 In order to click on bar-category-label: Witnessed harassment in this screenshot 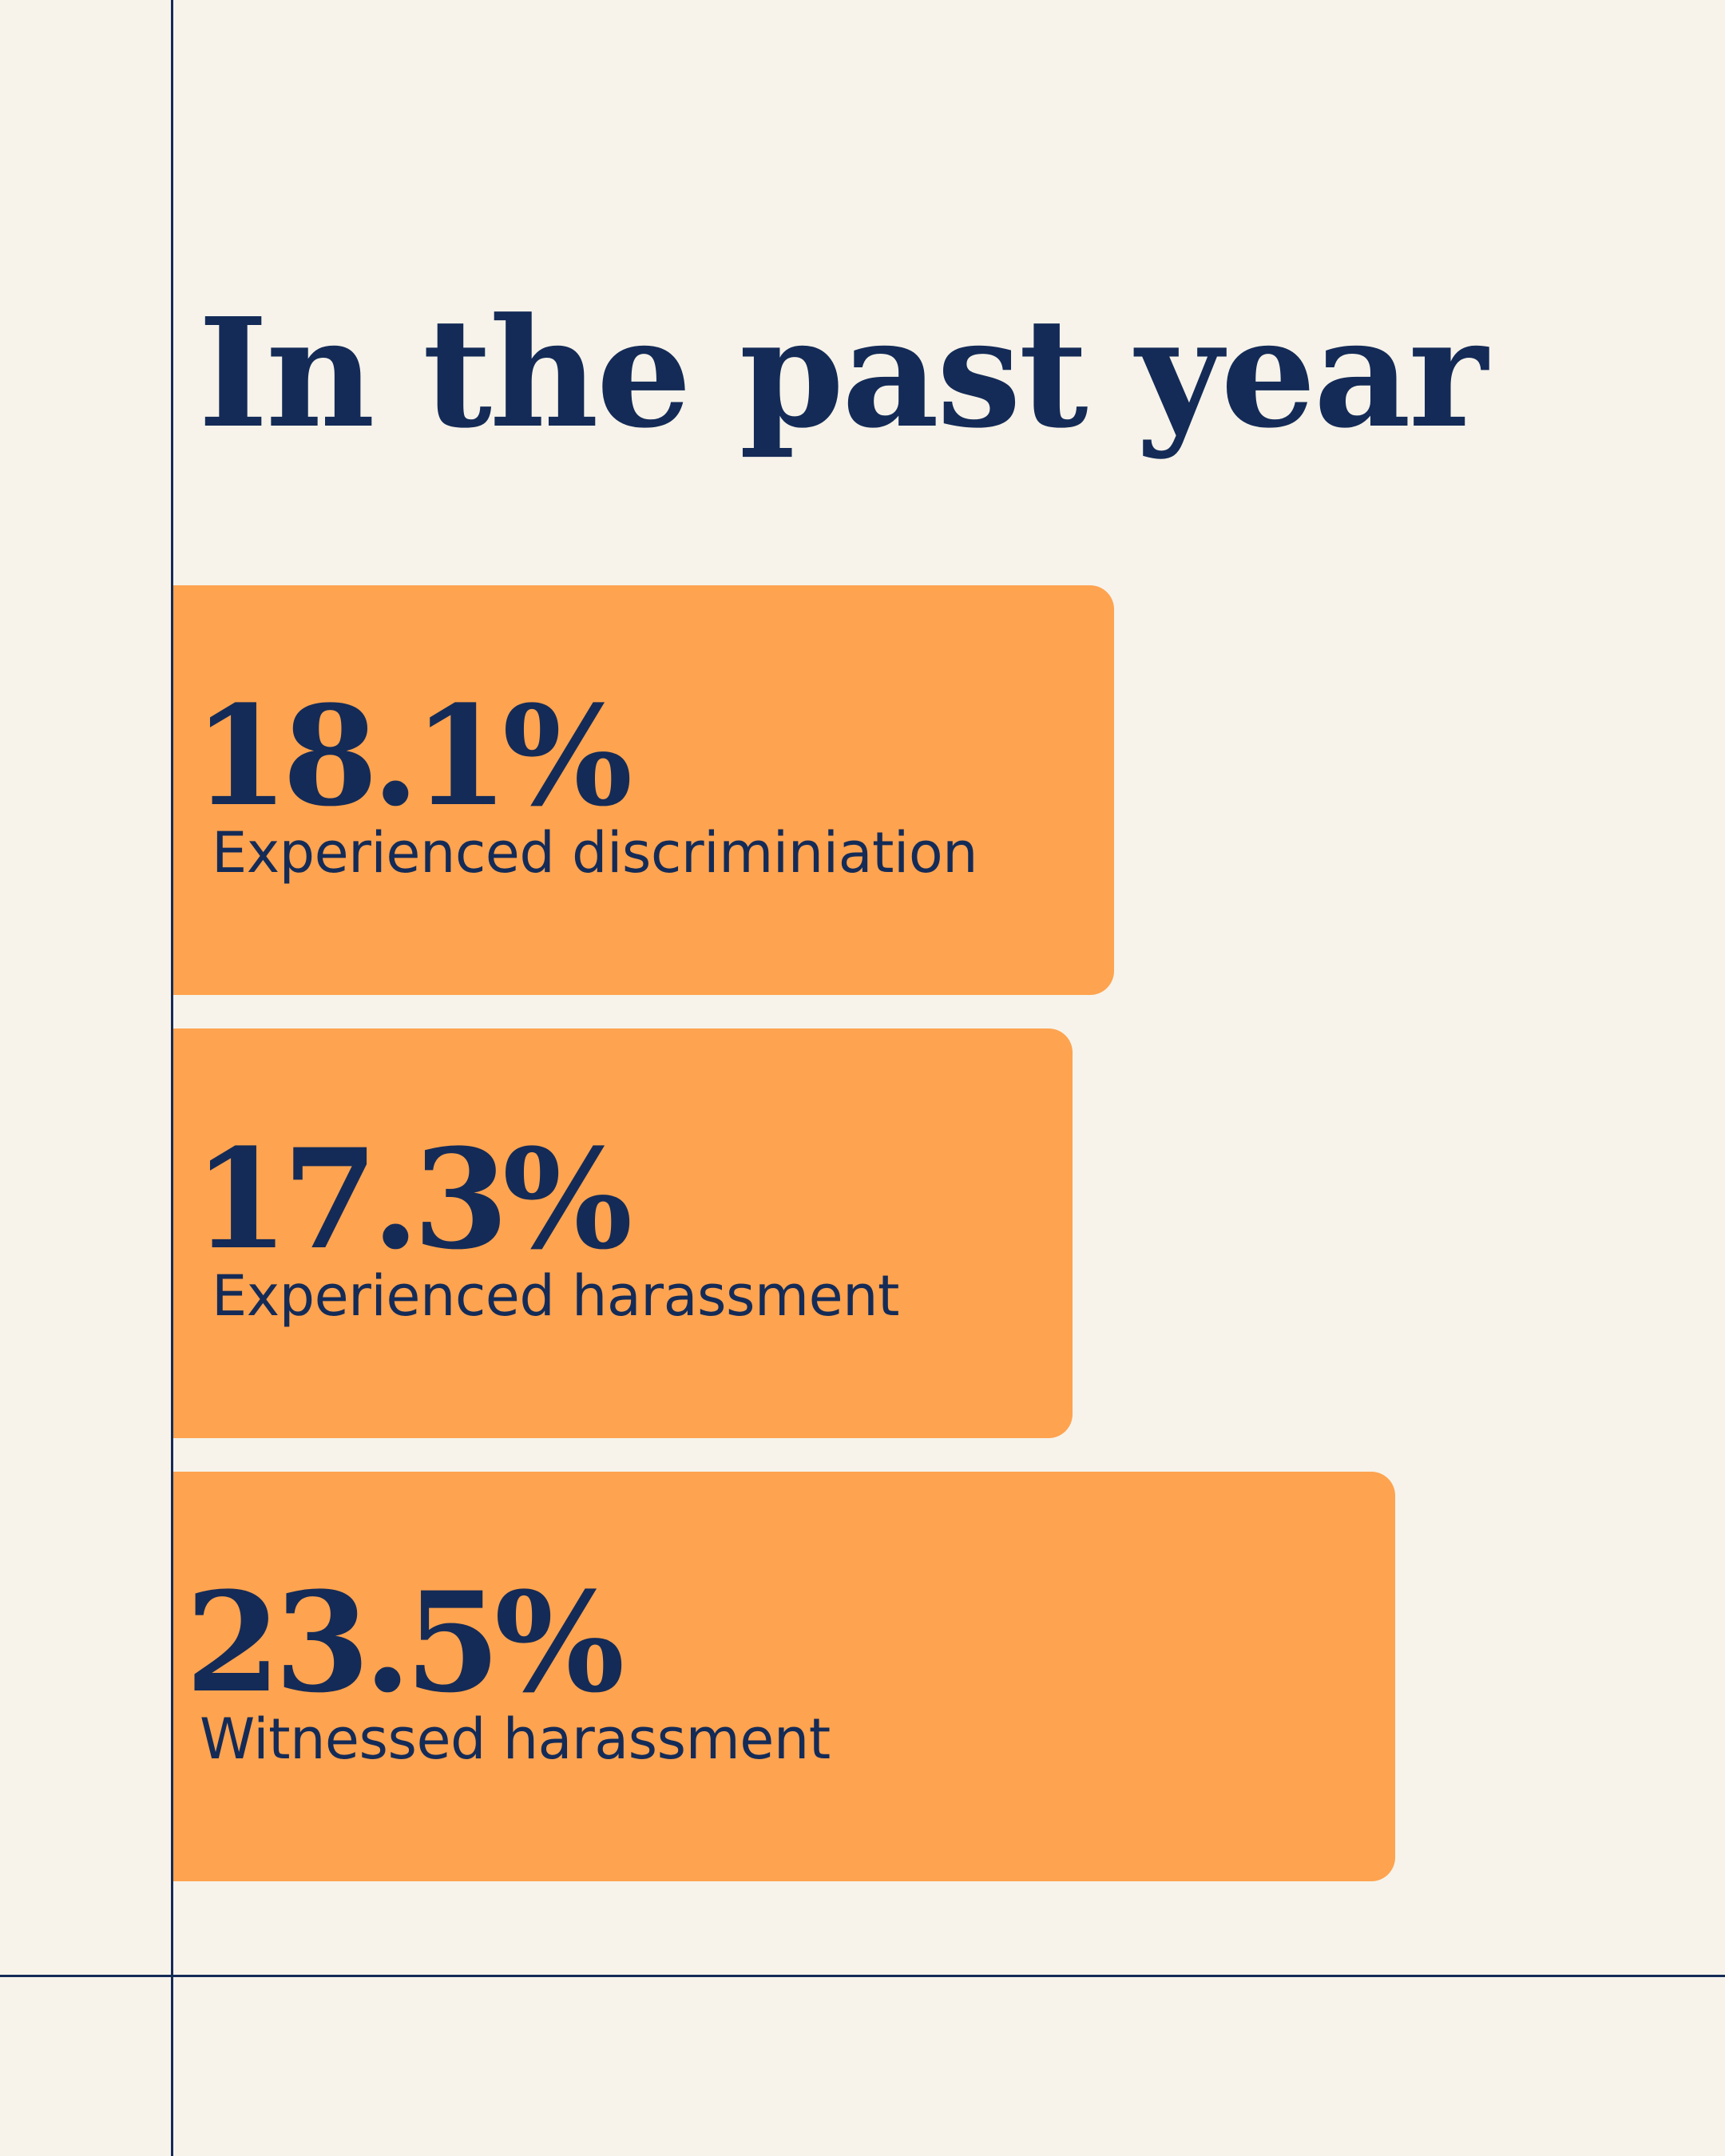, I will do `click(515, 1739)`.